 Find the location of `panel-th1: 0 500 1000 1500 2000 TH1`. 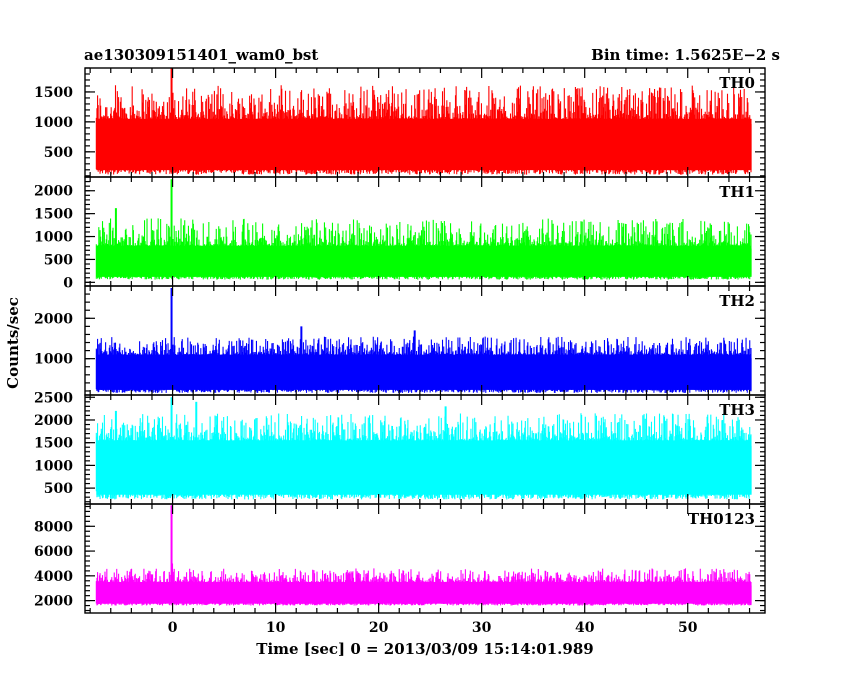

panel-th1: 0 500 1000 1500 2000 TH1 is located at coordinates (400, 233).